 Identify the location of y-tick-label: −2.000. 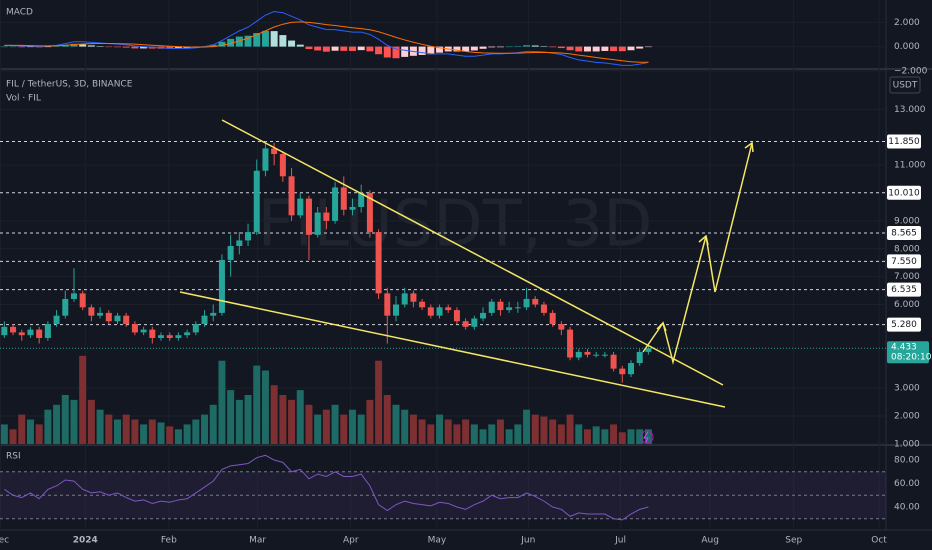
(911, 71).